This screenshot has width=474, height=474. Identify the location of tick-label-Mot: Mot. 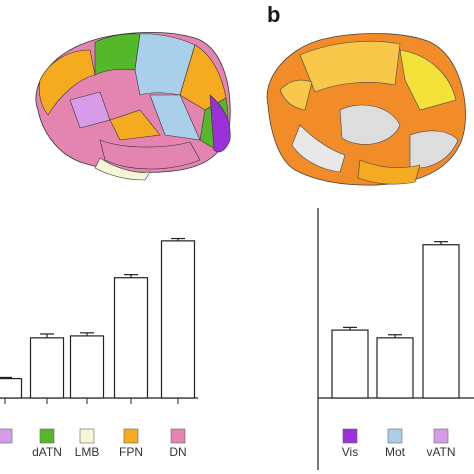
(395, 452).